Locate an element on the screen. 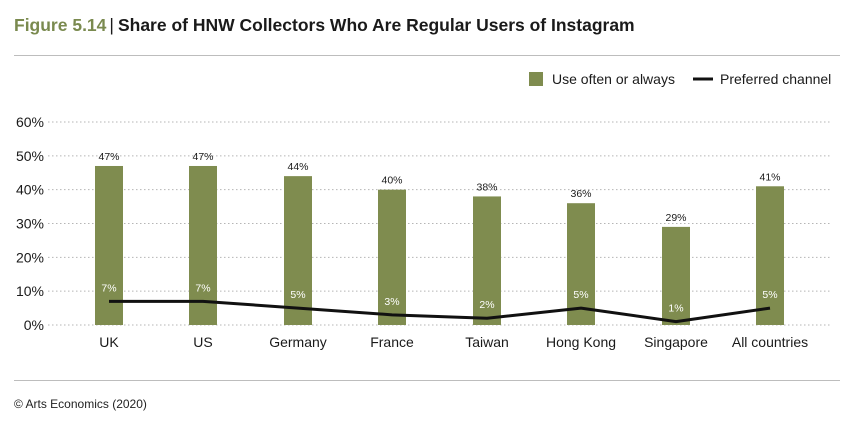  y-tick-label: 40% is located at coordinates (30, 190).